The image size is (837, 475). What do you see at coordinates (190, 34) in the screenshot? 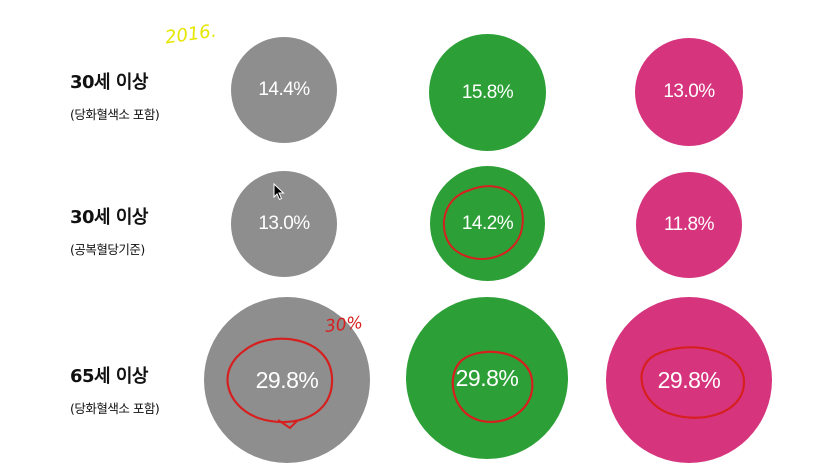
I see `handwritten-year-annotation: 2016.` at bounding box center [190, 34].